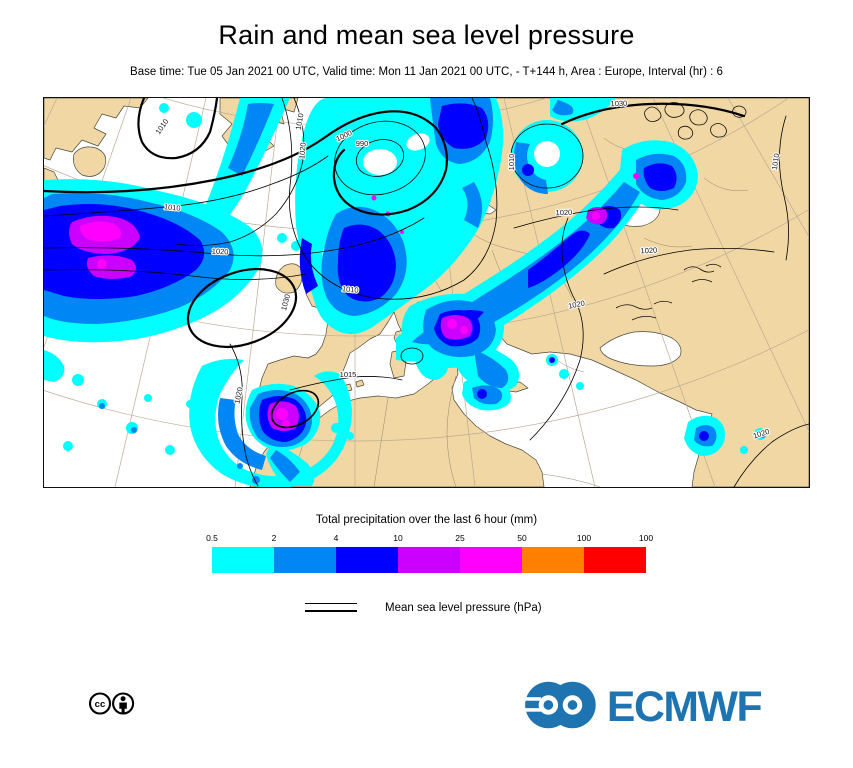 This screenshot has height=768, width=853. What do you see at coordinates (212, 538) in the screenshot?
I see `colorbar-tick-label: 0.5` at bounding box center [212, 538].